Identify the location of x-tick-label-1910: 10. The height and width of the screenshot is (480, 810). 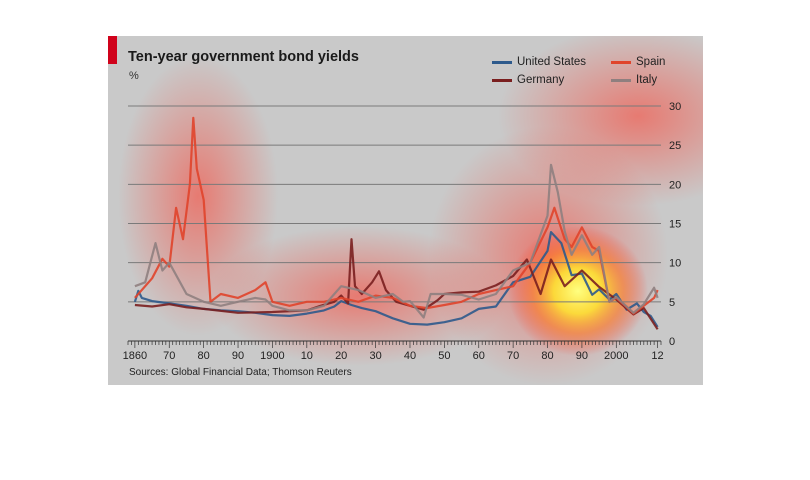
(307, 356).